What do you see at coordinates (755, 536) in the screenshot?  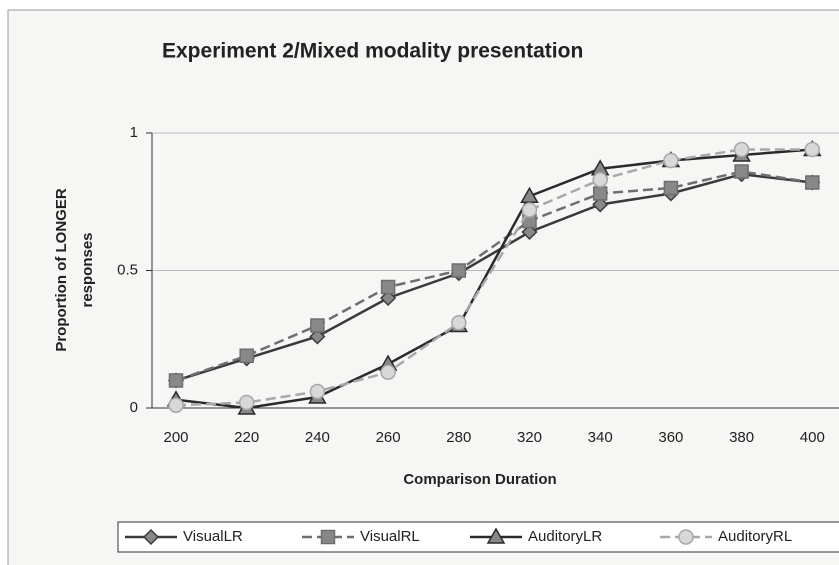 I see `legend-label: AuditoryRL` at bounding box center [755, 536].